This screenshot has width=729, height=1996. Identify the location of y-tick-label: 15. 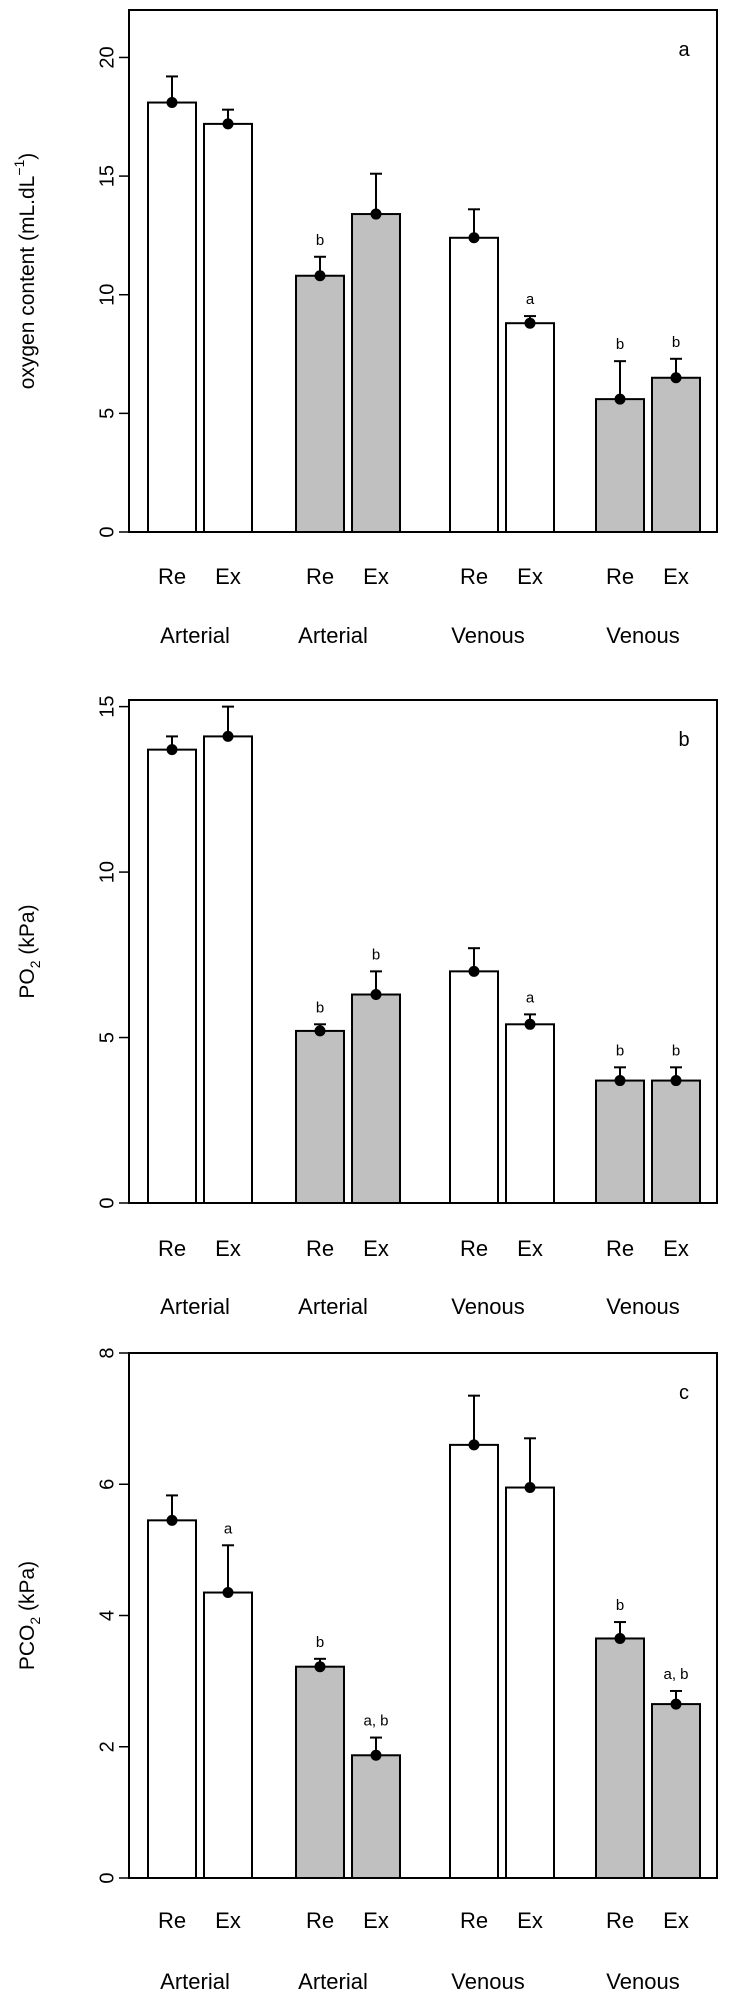
(107, 176).